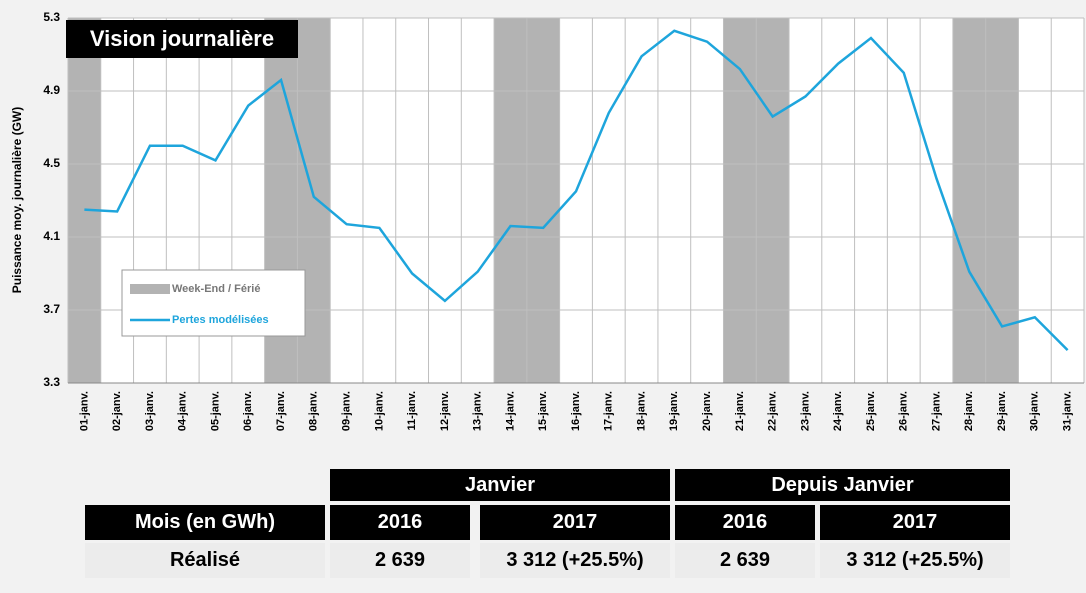 This screenshot has height=593, width=1086. What do you see at coordinates (445, 411) in the screenshot?
I see `x-tick-label: 12-janv.` at bounding box center [445, 411].